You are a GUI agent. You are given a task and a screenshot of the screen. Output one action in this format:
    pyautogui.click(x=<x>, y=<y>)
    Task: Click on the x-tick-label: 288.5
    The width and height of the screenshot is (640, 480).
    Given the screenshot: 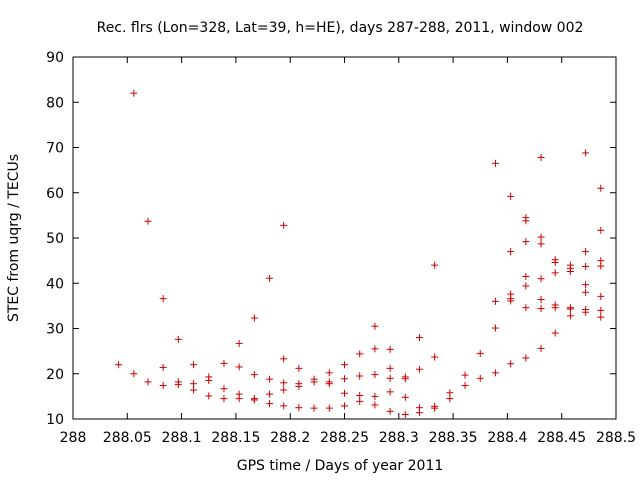 What is the action you would take?
    pyautogui.click(x=616, y=438)
    